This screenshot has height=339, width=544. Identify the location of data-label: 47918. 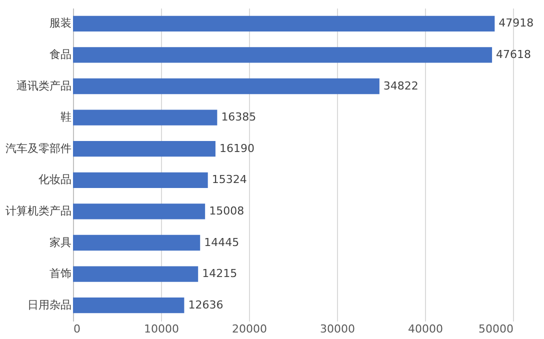
(516, 23).